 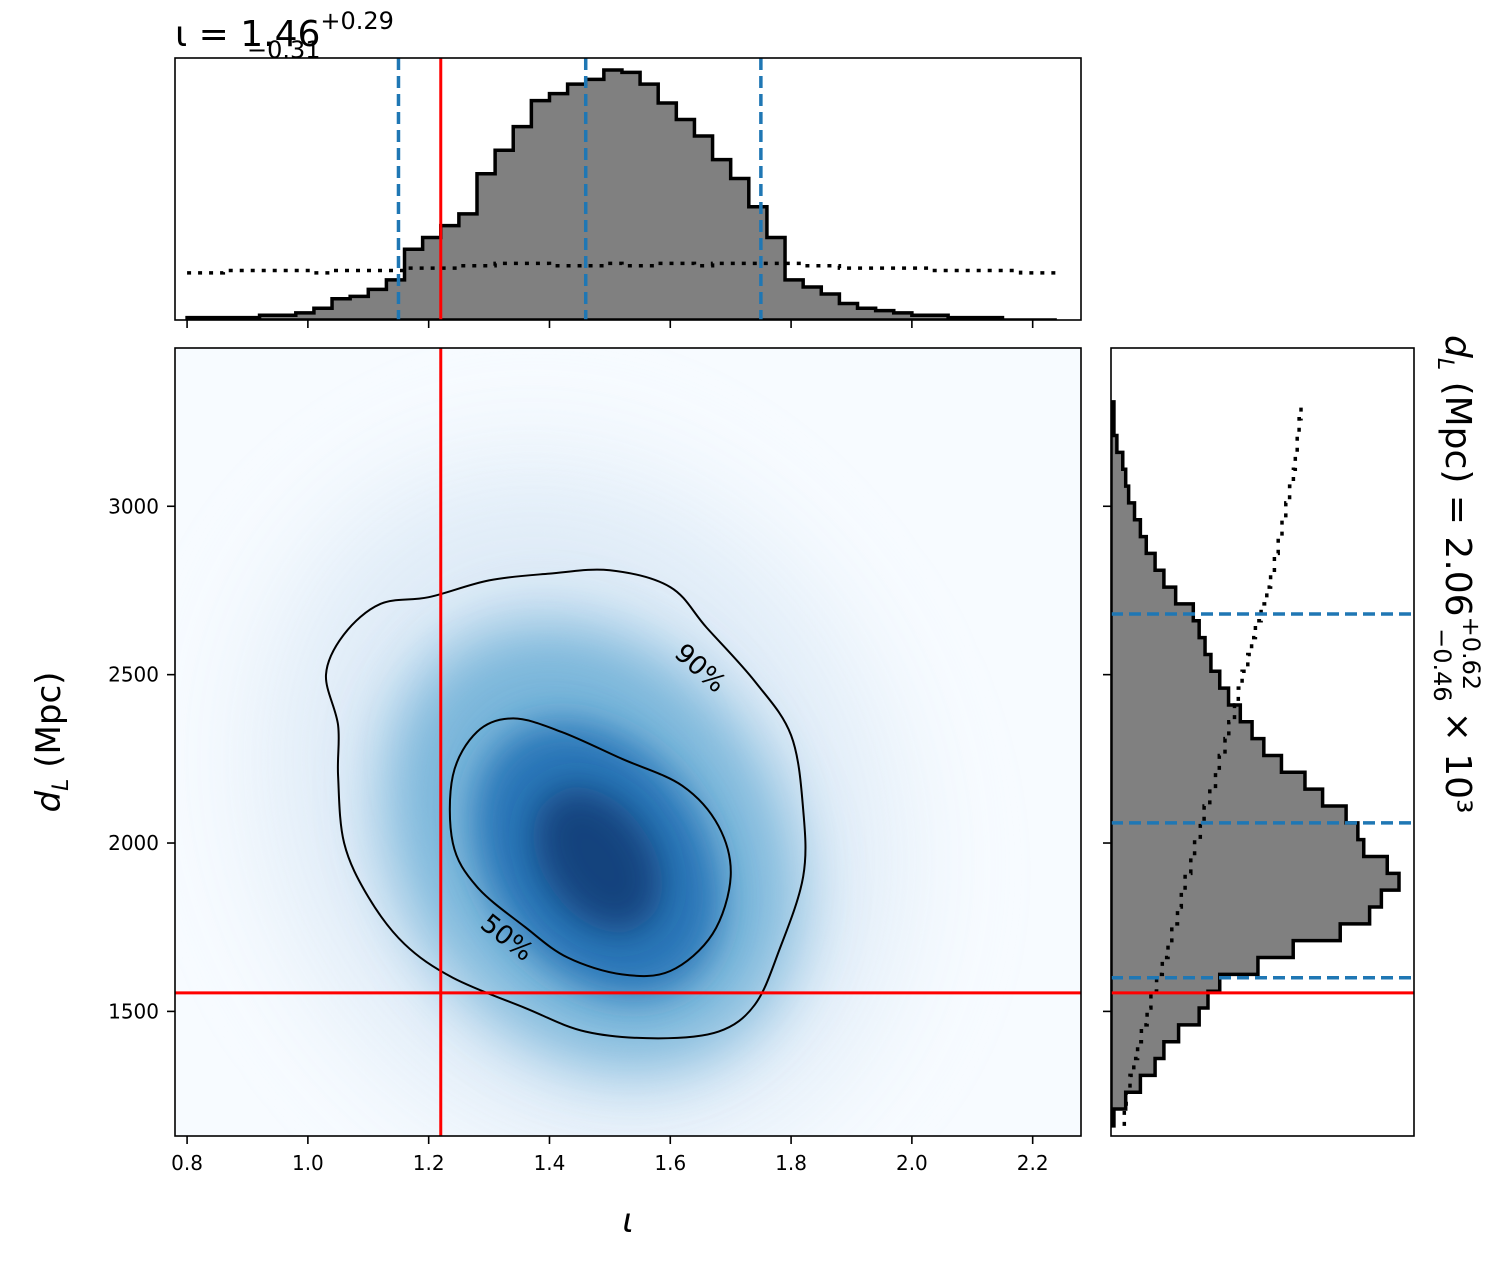 What do you see at coordinates (622, 268) in the screenshot?
I see `iota-prior-histogram` at bounding box center [622, 268].